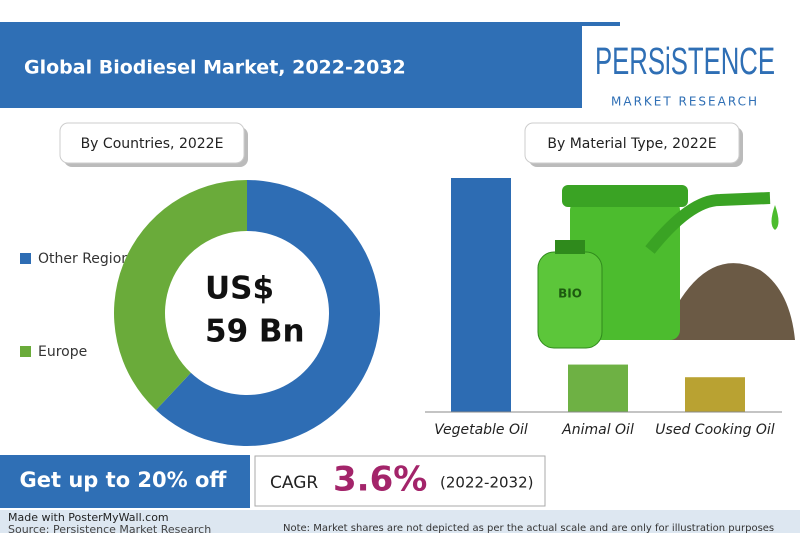 The image size is (800, 533). What do you see at coordinates (380, 480) in the screenshot?
I see `cagr-value: 3.6%` at bounding box center [380, 480].